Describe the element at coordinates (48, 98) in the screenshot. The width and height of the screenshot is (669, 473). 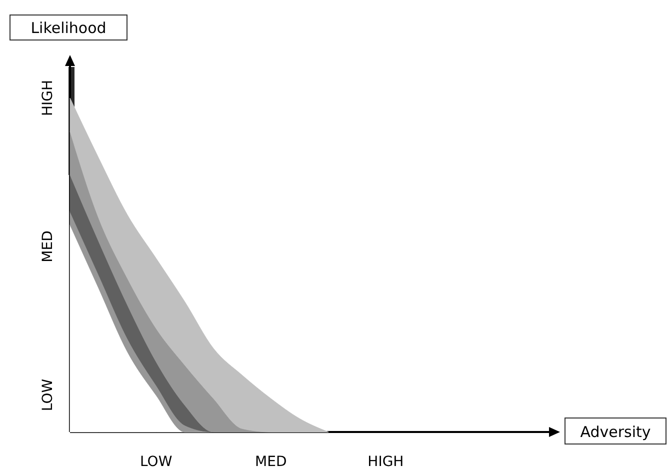
I see `text: HIGH` at that location.